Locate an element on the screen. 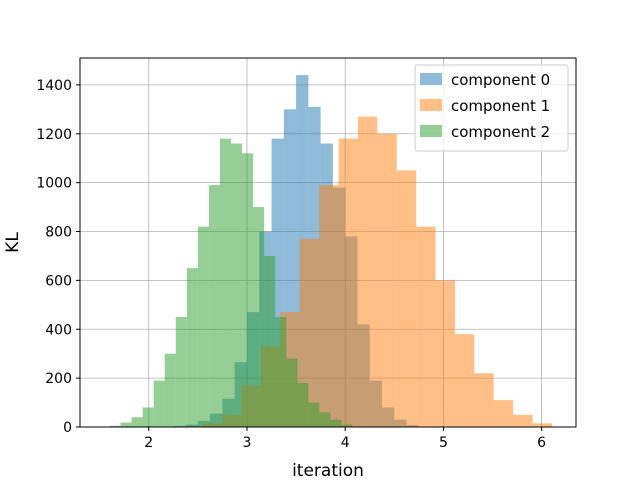 The width and height of the screenshot is (640, 480). x-tick-label: 5 is located at coordinates (443, 443).